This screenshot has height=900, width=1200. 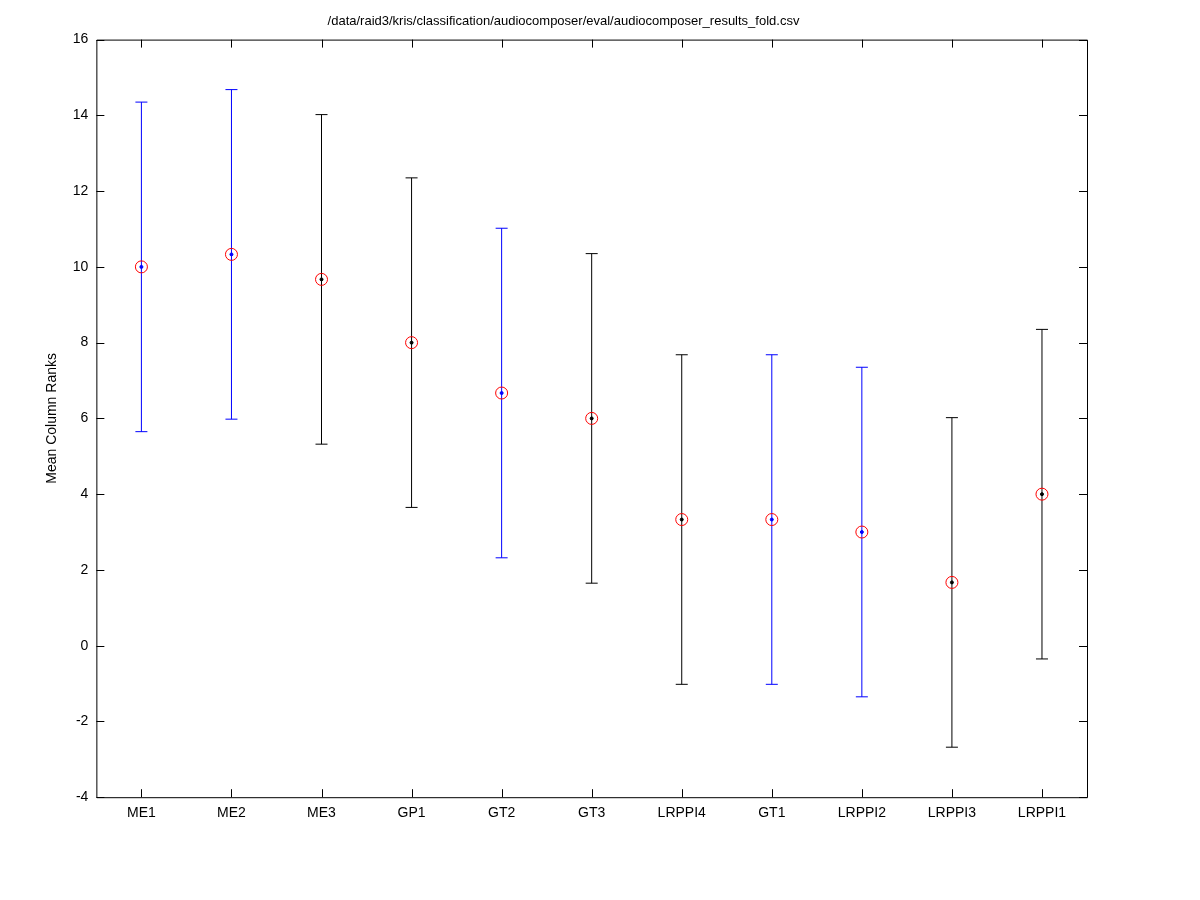 What do you see at coordinates (84, 493) in the screenshot?
I see `y-tick-label: 4` at bounding box center [84, 493].